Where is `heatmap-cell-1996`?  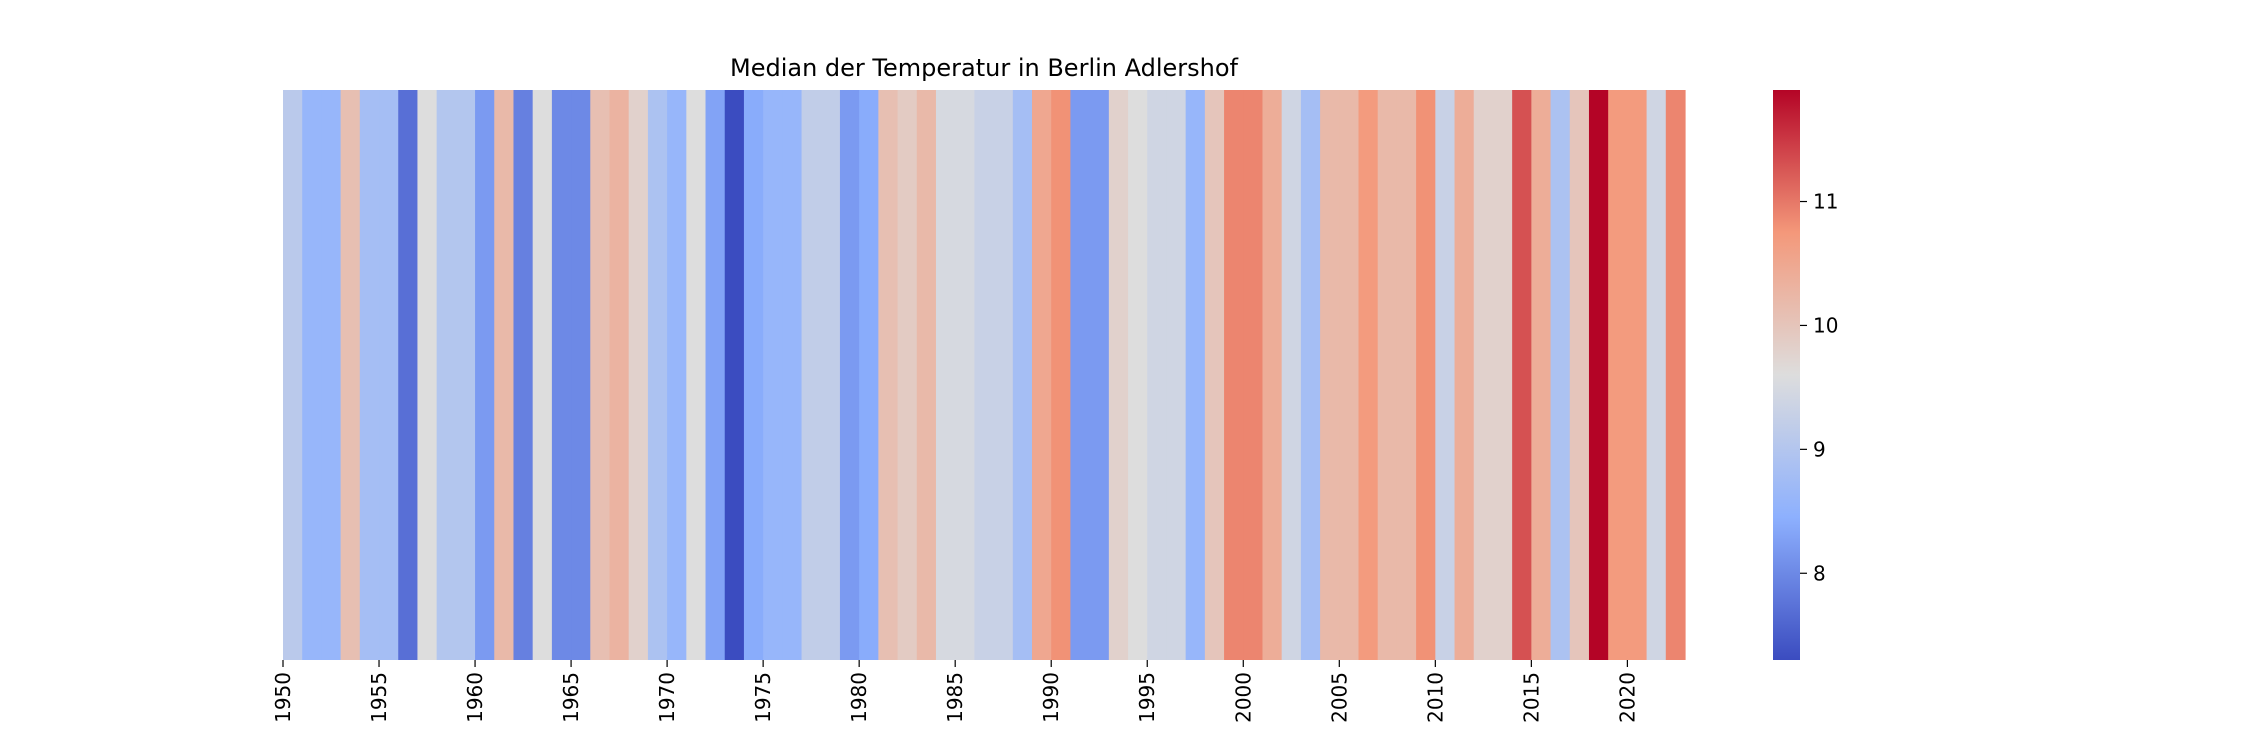 heatmap-cell-1996 is located at coordinates (1176, 375).